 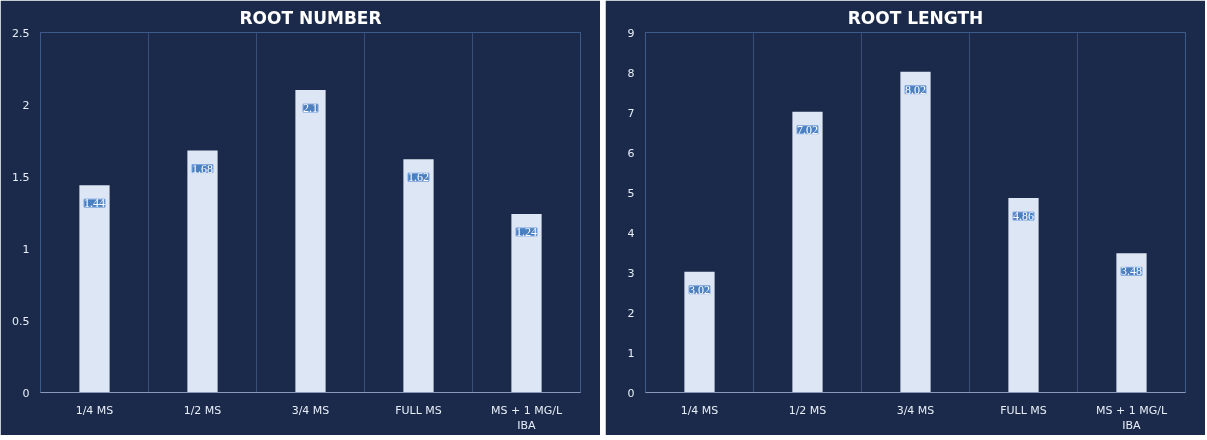 What do you see at coordinates (94, 203) in the screenshot?
I see `data-label: 1.44` at bounding box center [94, 203].